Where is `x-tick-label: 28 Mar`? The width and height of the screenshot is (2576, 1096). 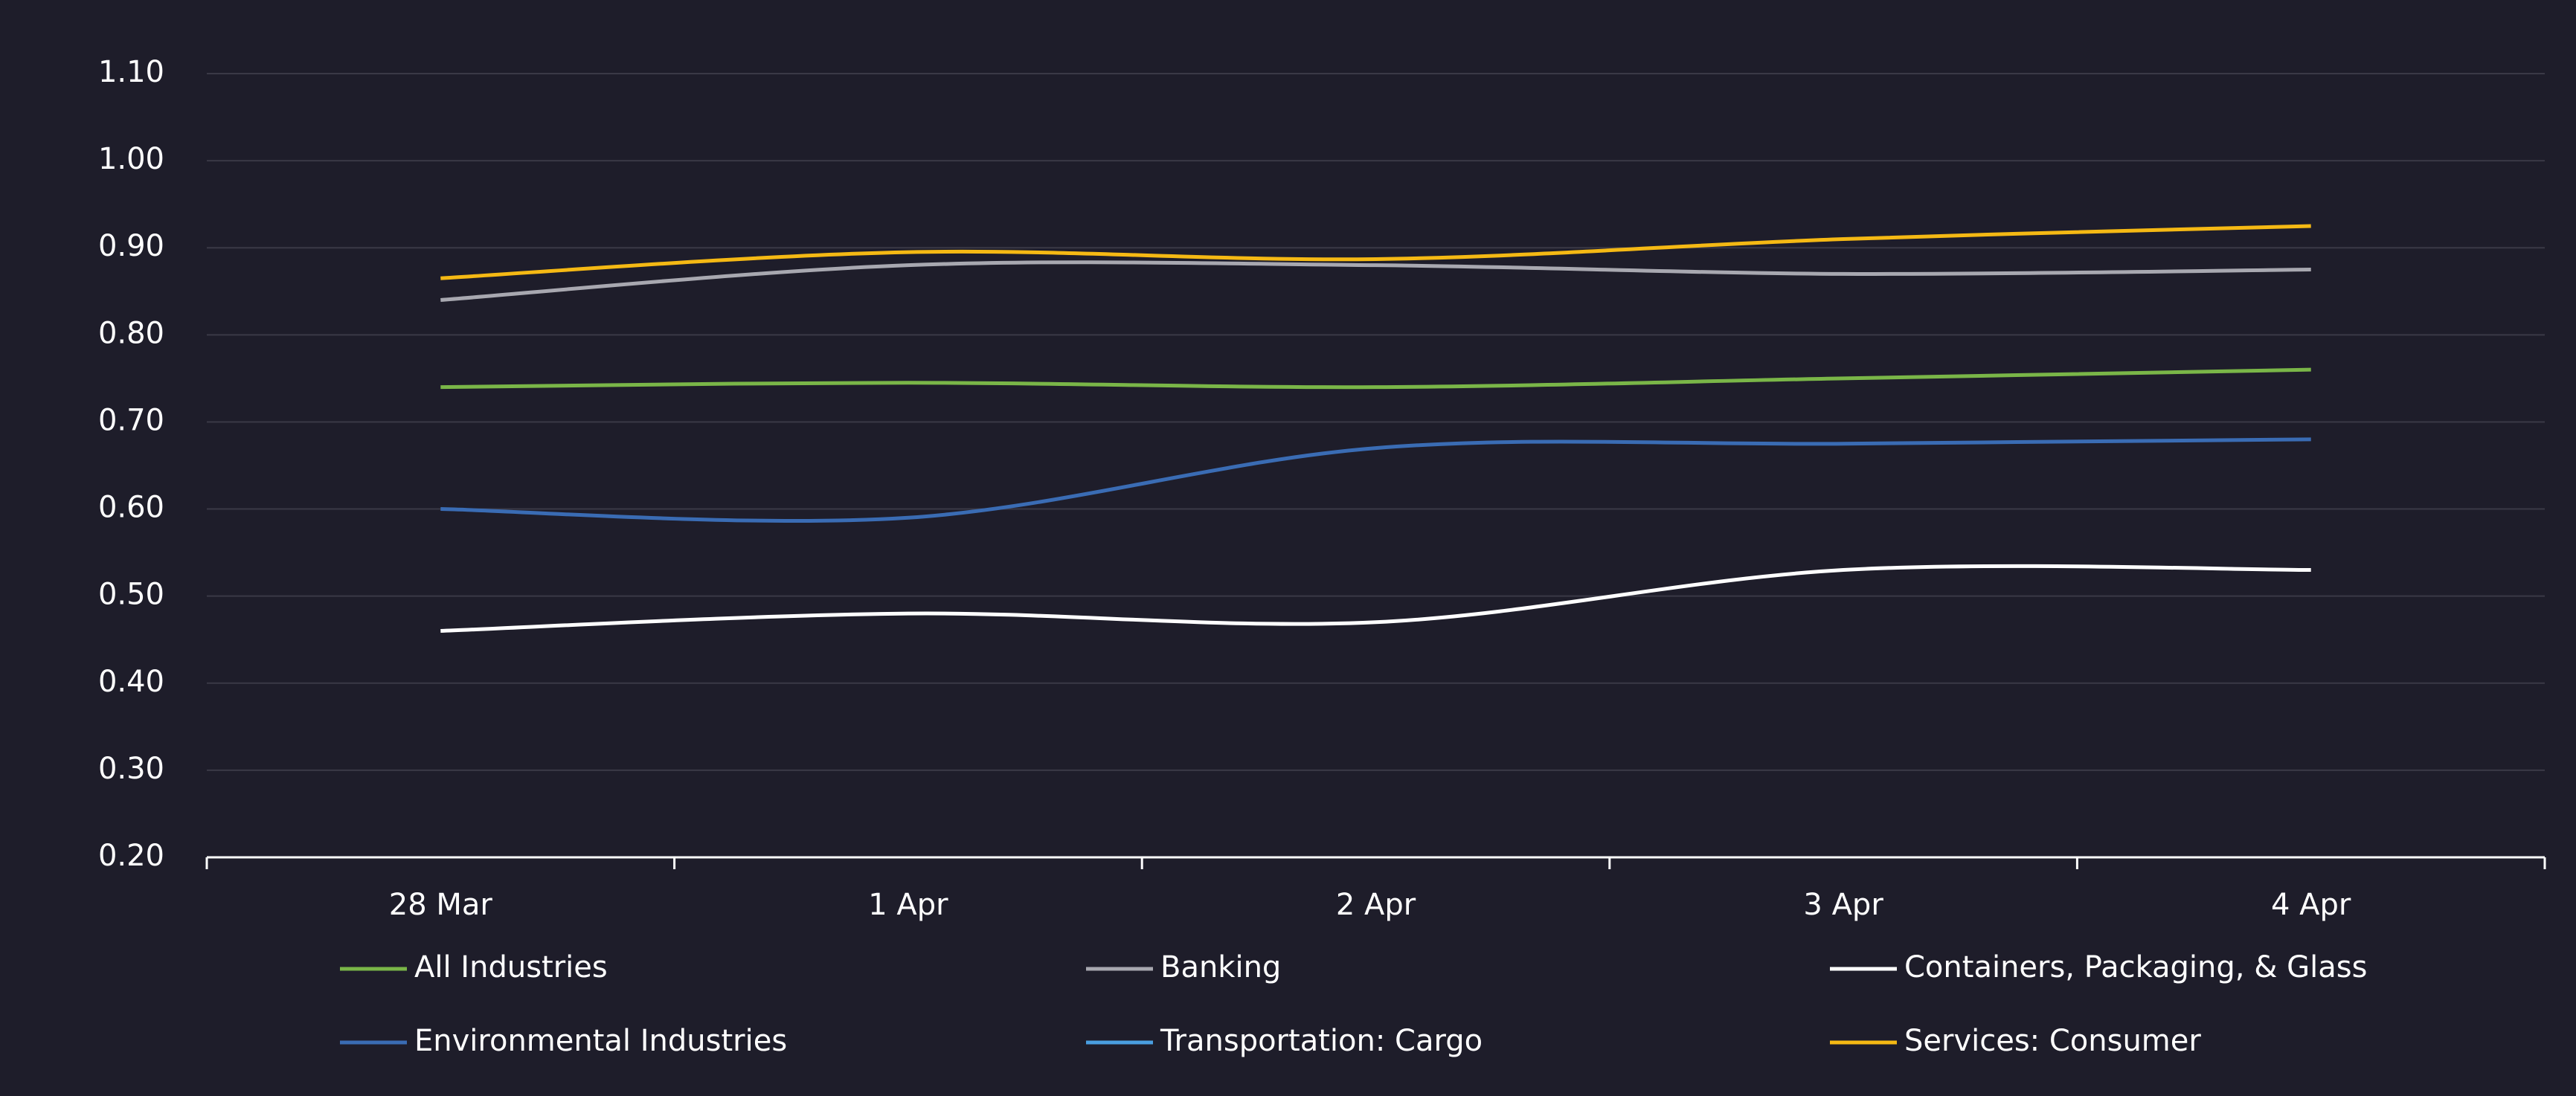 x-tick-label: 28 Mar is located at coordinates (441, 905).